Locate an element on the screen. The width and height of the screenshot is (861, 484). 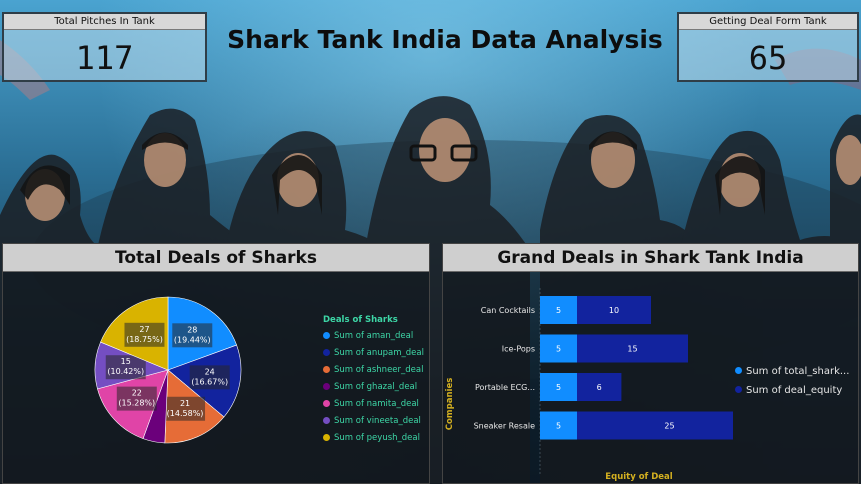
svg-text: 28 is located at coordinates (192, 329).